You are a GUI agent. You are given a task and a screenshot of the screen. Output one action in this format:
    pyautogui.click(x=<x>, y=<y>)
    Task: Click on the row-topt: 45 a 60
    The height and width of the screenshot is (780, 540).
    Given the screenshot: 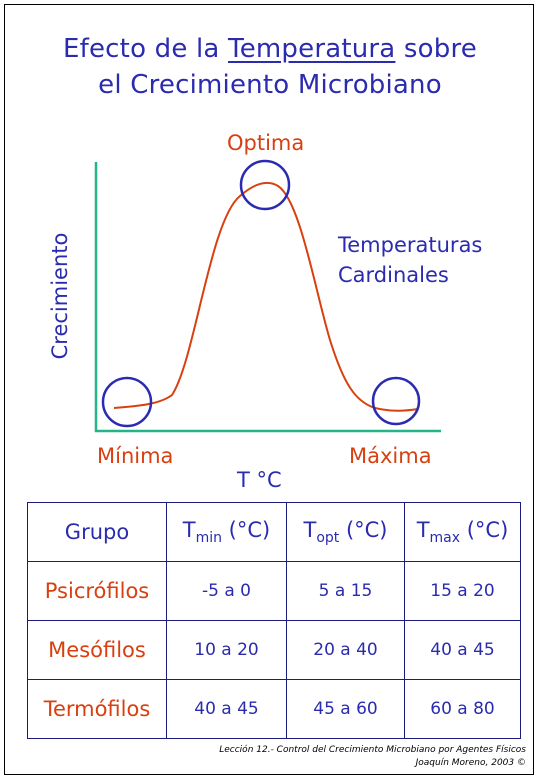 What is the action you would take?
    pyautogui.click(x=345, y=709)
    